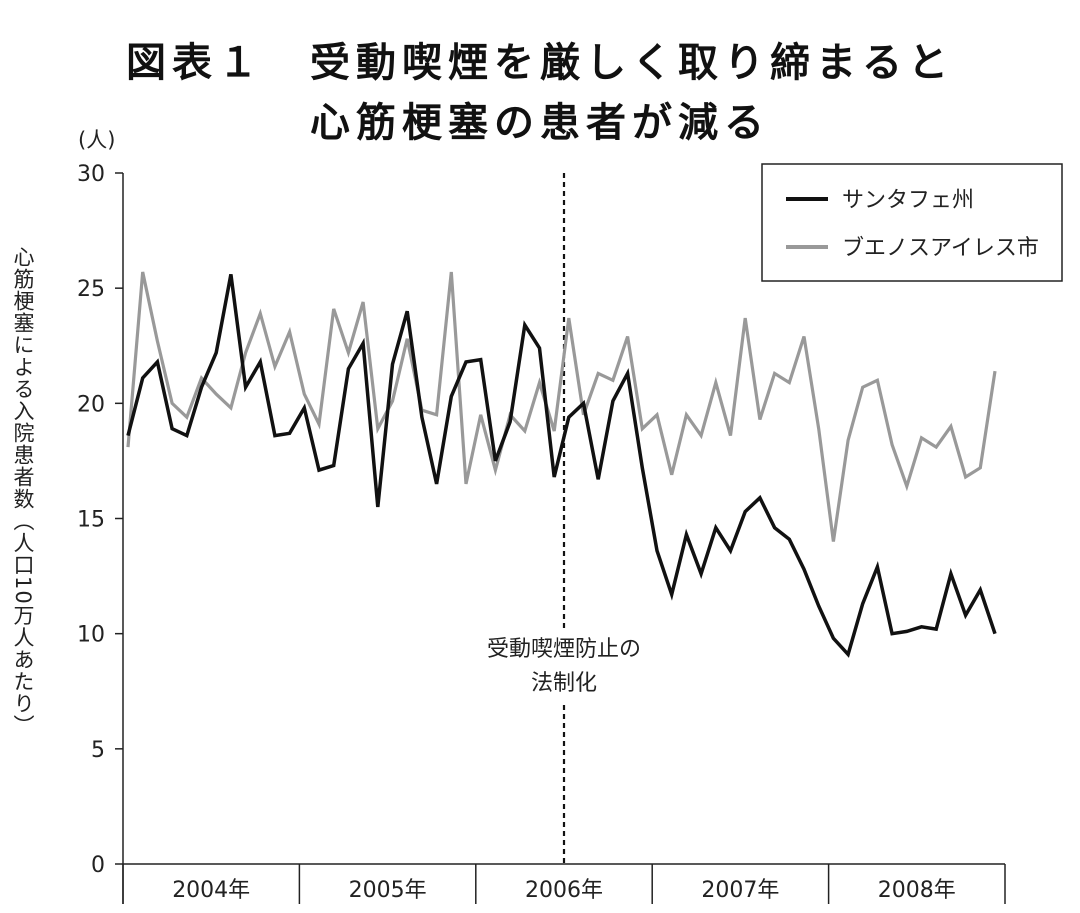 The width and height of the screenshot is (1080, 913). What do you see at coordinates (917, 890) in the screenshot?
I see `x-tick-label: 2008年` at bounding box center [917, 890].